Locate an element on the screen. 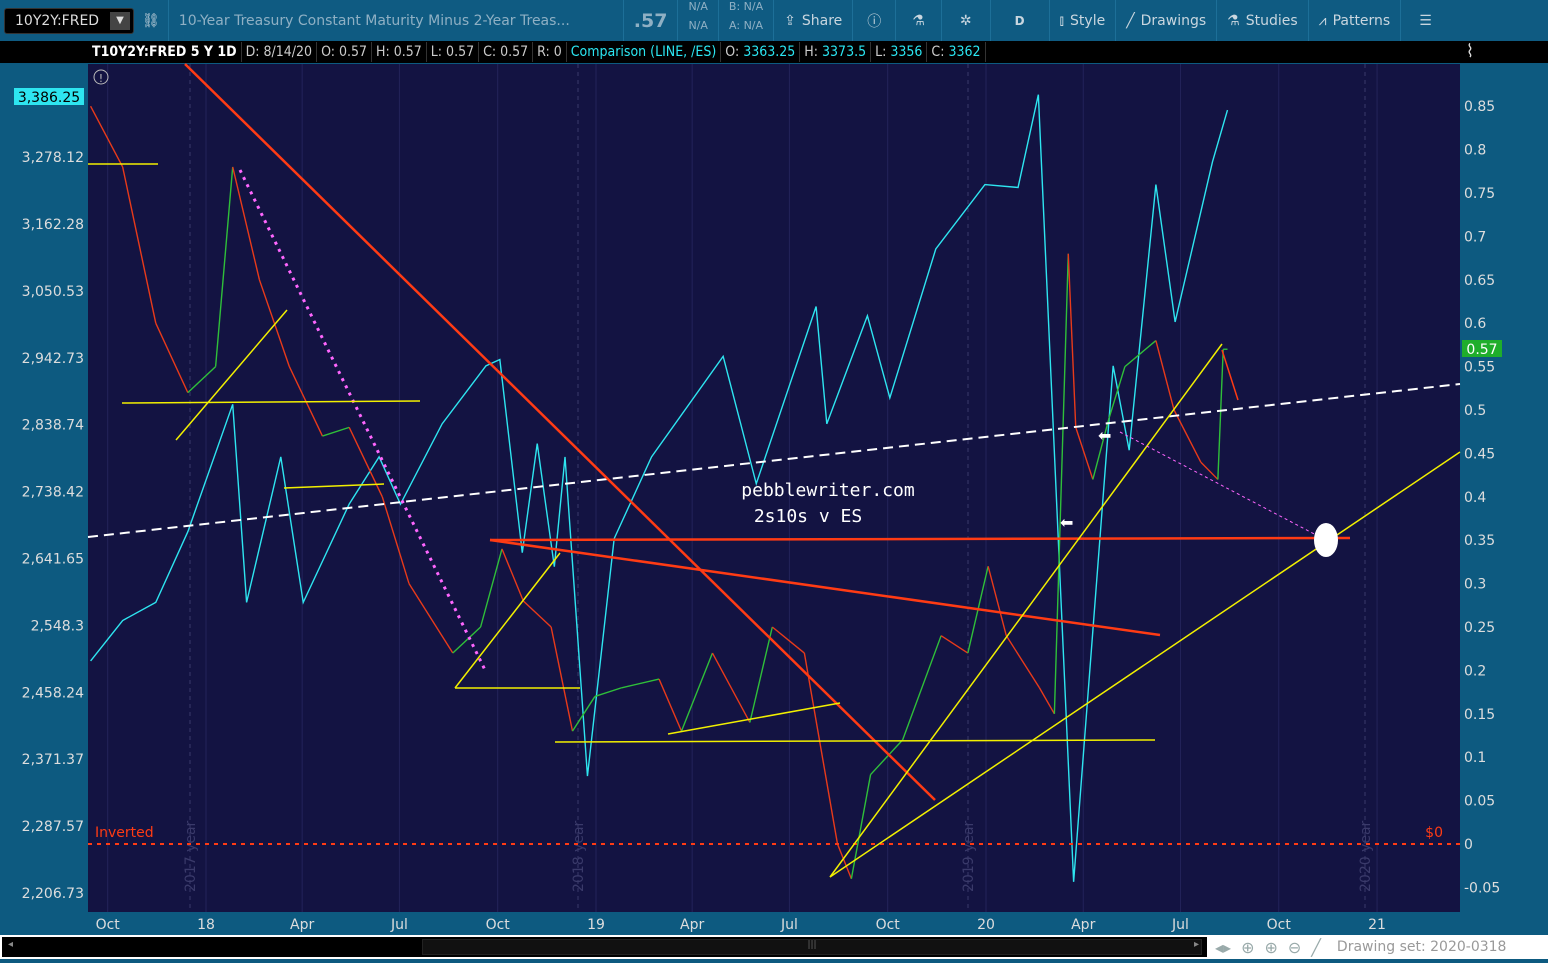 The image size is (1548, 963). drawings-label: Drawings is located at coordinates (1173, 20).